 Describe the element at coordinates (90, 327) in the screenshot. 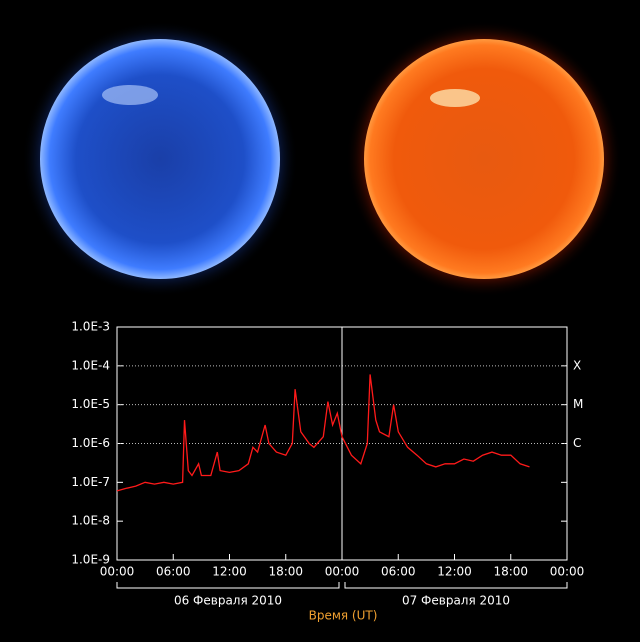

I see `y-tick-label: 1.0E-3` at that location.